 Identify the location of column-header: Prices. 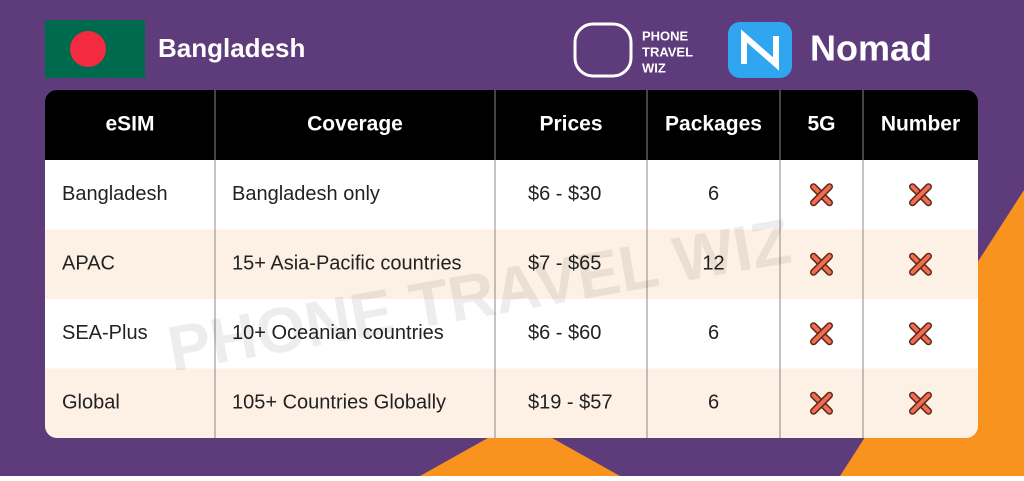
(570, 124).